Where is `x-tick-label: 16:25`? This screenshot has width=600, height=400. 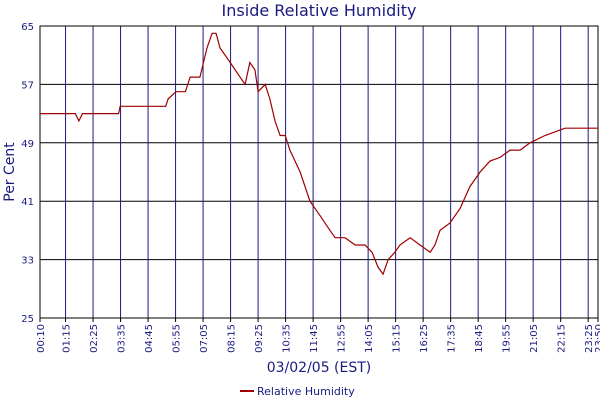 x-tick-label: 16:25 is located at coordinates (424, 338).